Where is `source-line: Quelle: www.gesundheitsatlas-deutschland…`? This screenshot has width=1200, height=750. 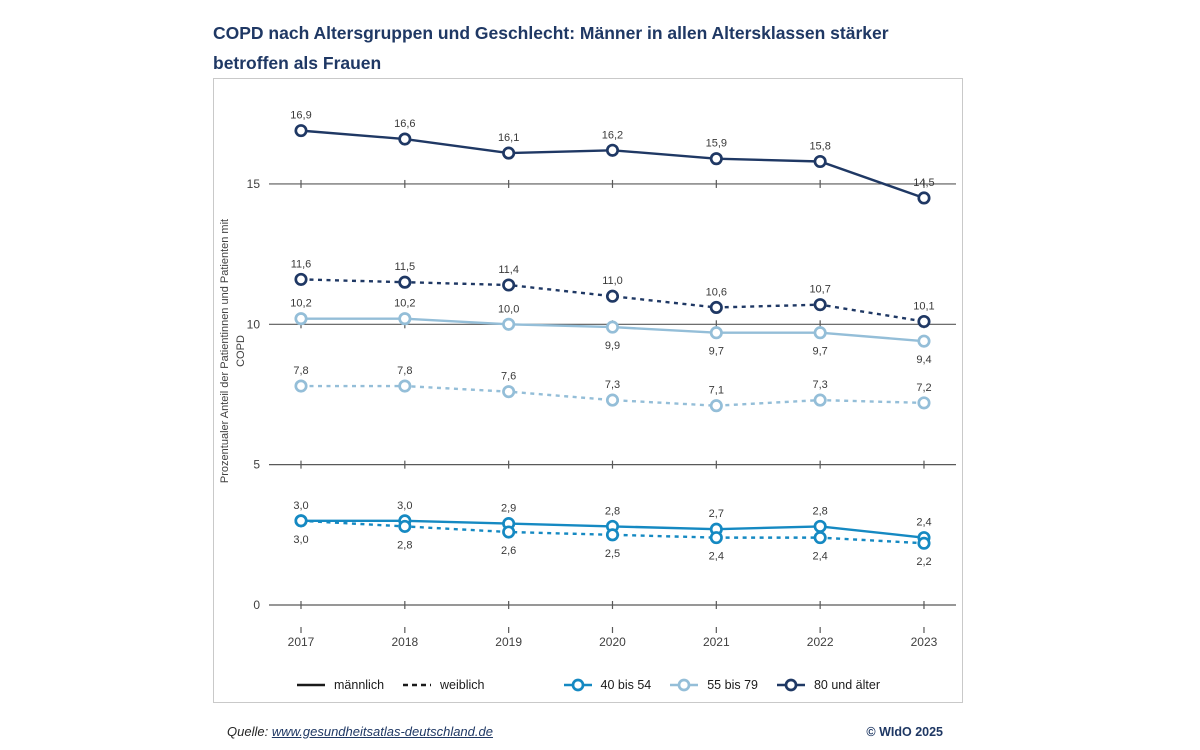 source-line: Quelle: www.gesundheitsatlas-deutschland… is located at coordinates (353, 731).